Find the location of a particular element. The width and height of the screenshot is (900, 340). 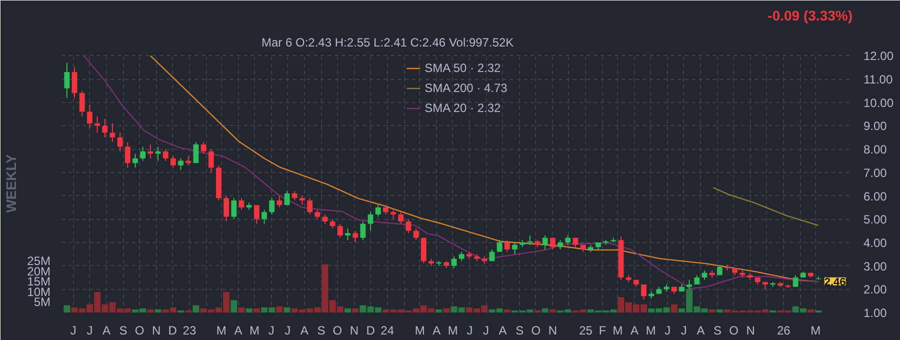

y-tick-label: 9.00 is located at coordinates (876, 126).